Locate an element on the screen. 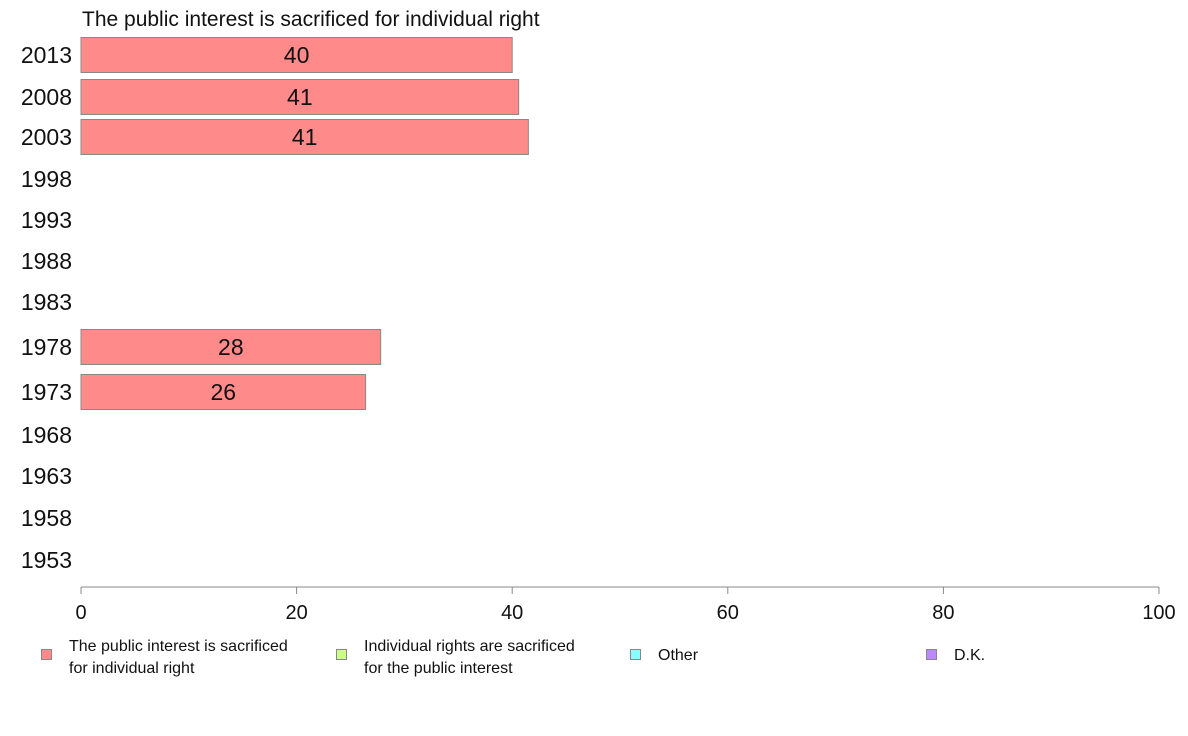 Image resolution: width=1188 pixels, height=736 pixels. x-tick-label: 40 is located at coordinates (512, 613).